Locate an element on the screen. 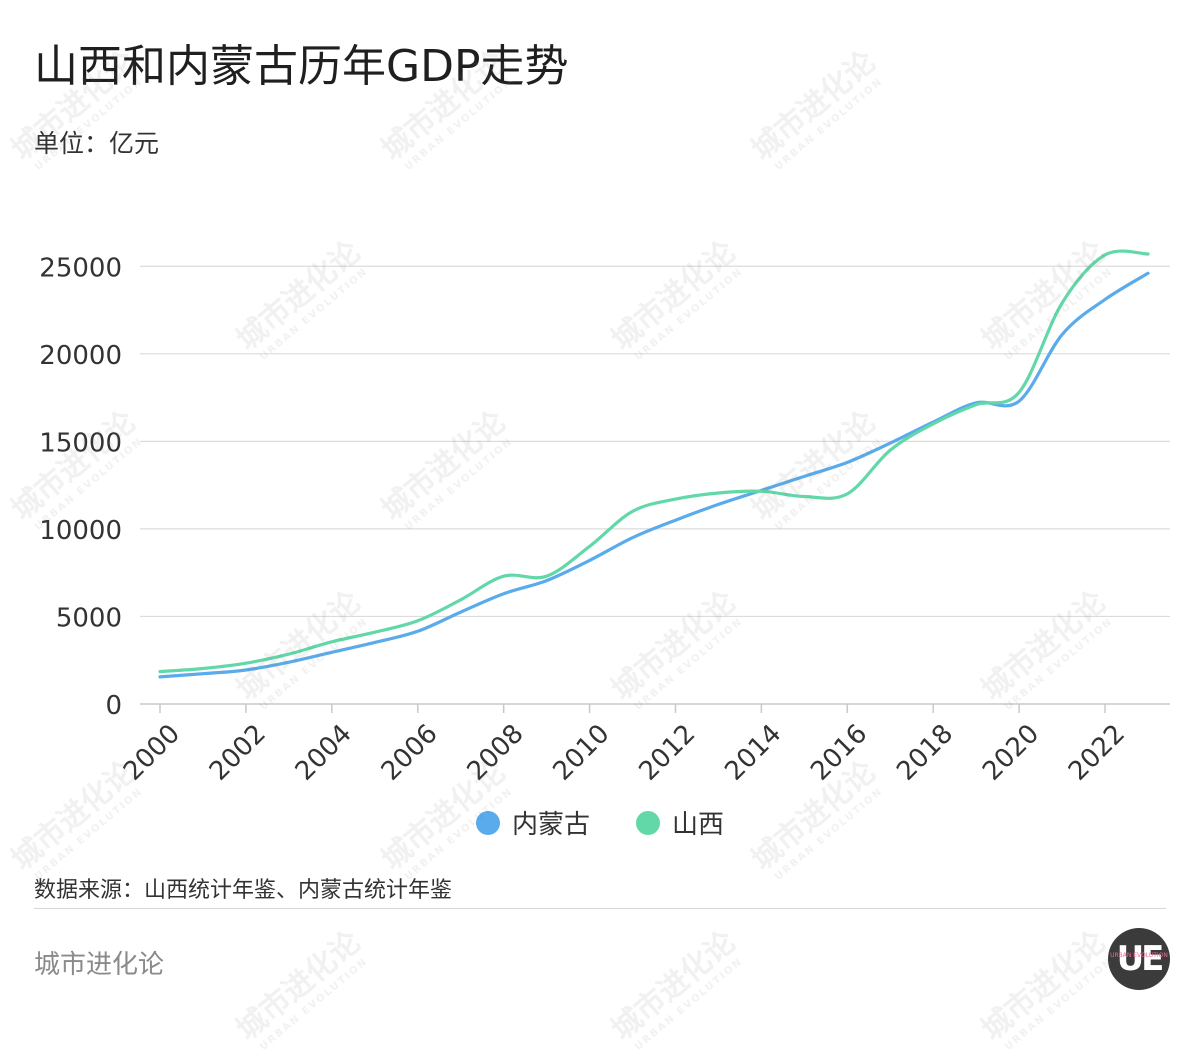  legend-dot-icon-neimenggu is located at coordinates (487, 822).